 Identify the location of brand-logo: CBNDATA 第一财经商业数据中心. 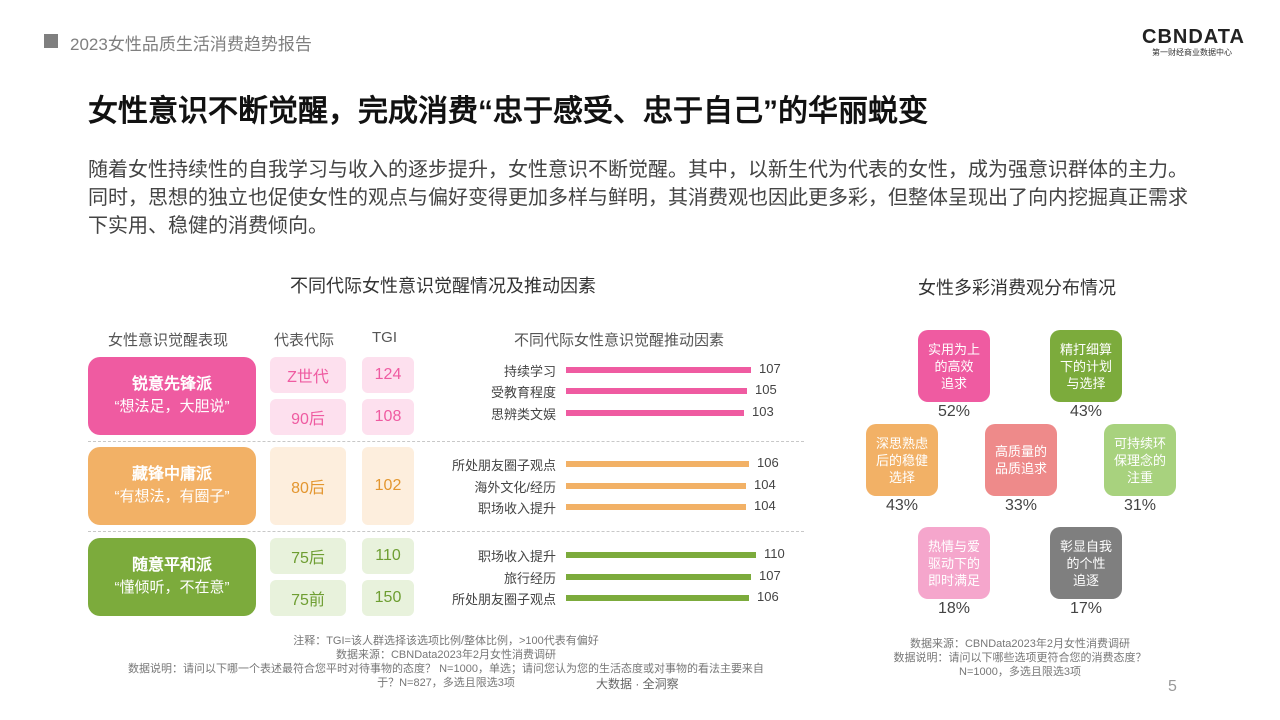
(1193, 42).